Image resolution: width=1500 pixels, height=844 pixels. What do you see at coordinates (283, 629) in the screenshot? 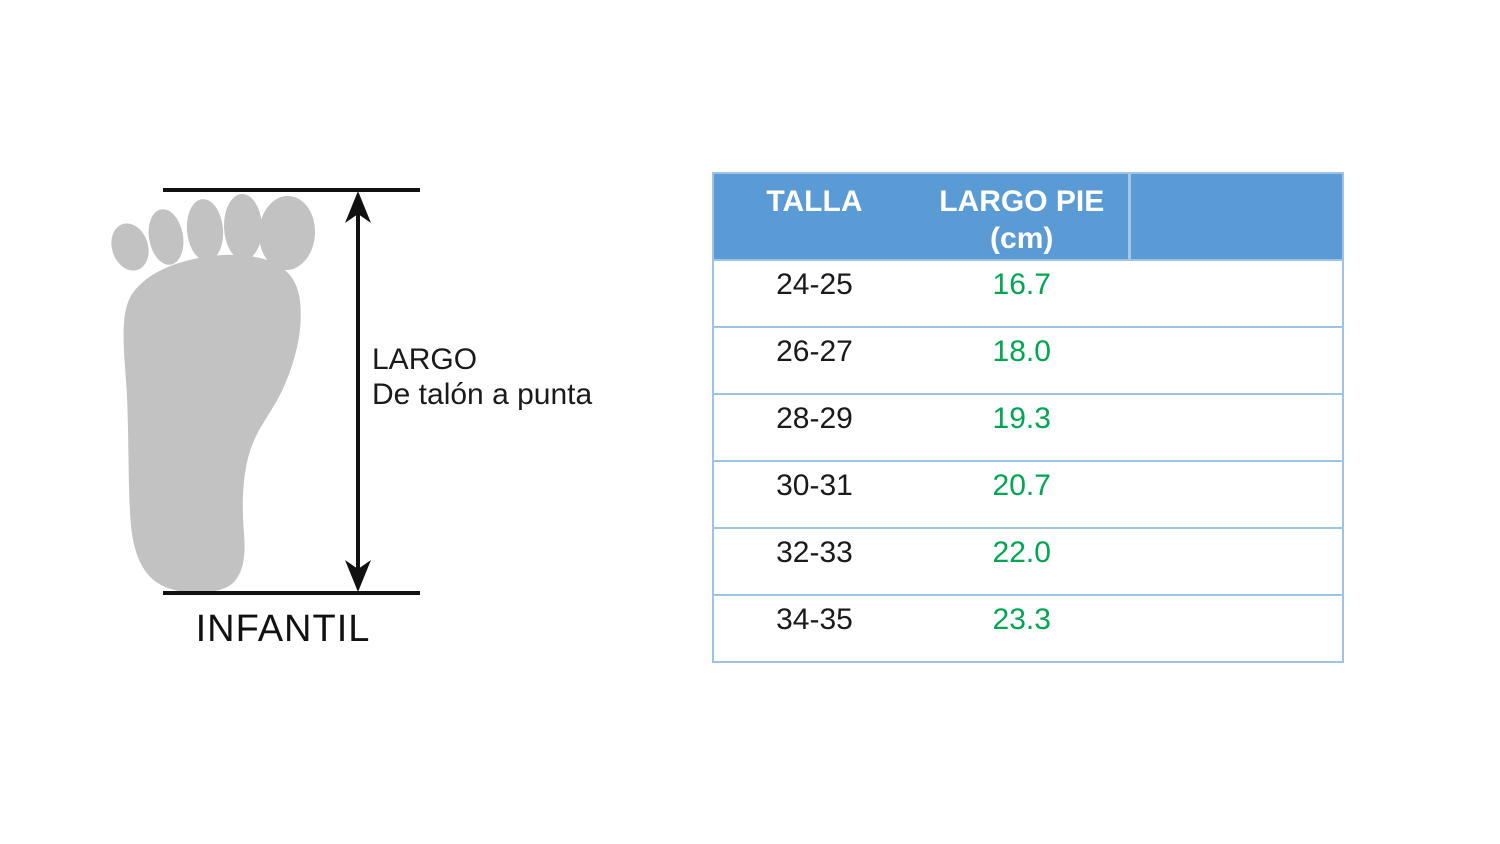
I see `category-label: INFANTIL` at bounding box center [283, 629].